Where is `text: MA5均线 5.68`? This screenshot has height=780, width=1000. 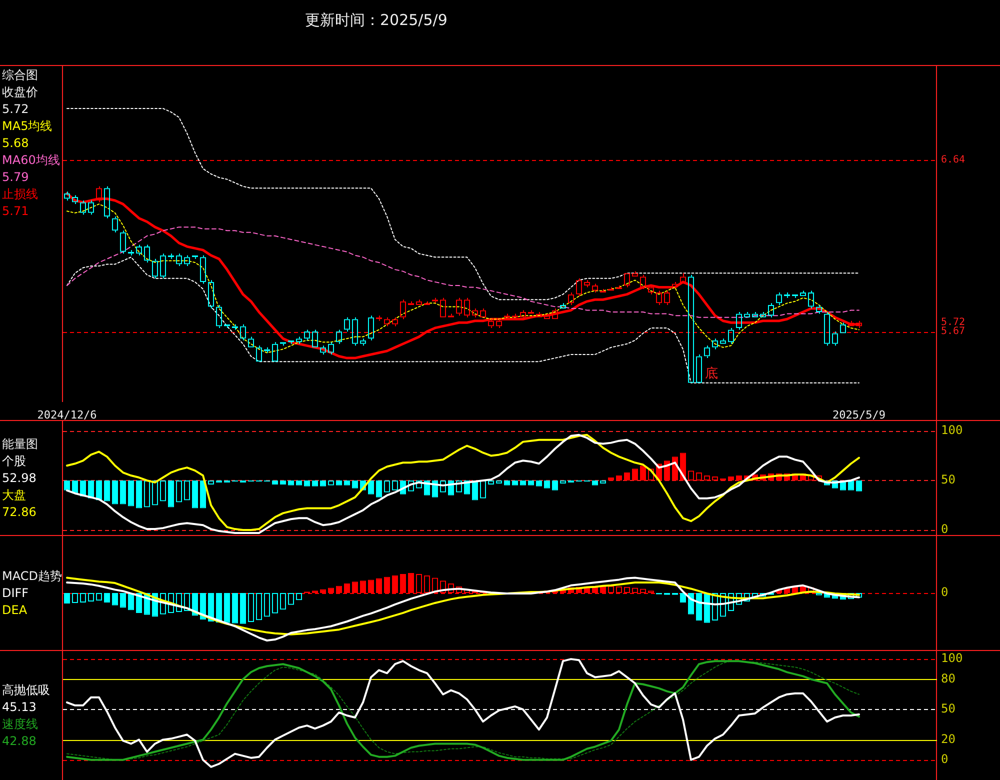 text: MA5均线 5.68 is located at coordinates (27, 134).